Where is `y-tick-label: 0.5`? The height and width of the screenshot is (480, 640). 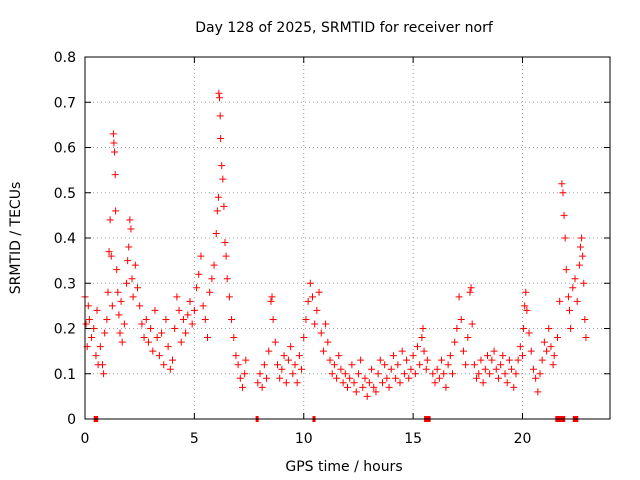 y-tick-label: 0.5 is located at coordinates (65, 194).